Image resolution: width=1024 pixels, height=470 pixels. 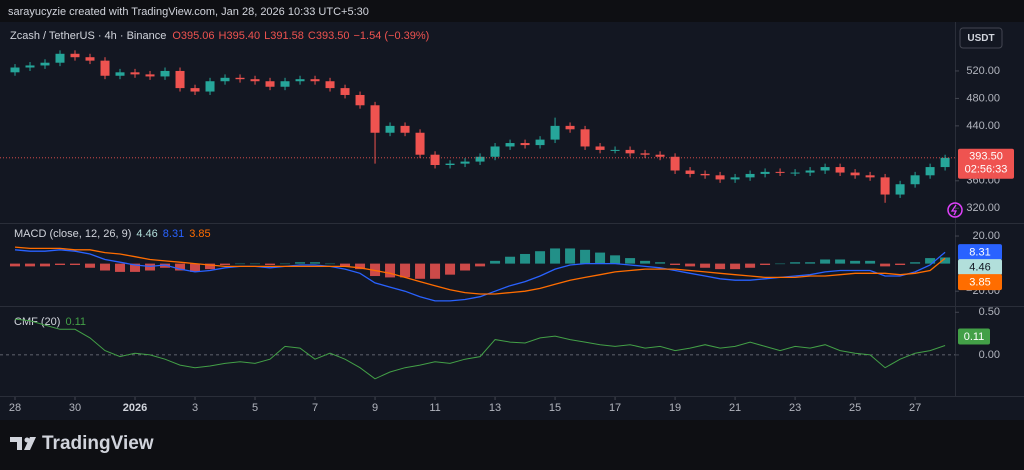 What do you see at coordinates (795, 408) in the screenshot?
I see `x-tick-label: 23` at bounding box center [795, 408].